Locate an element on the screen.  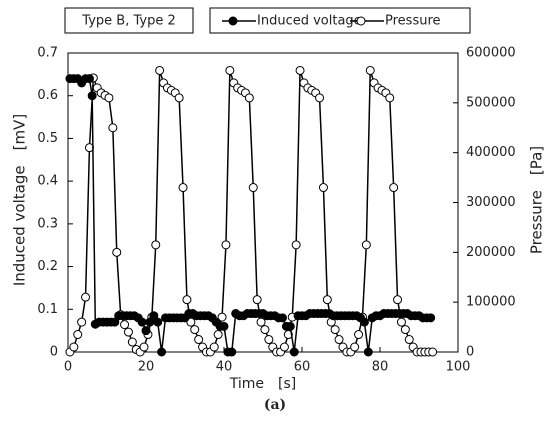
caption: (a) is located at coordinates (275, 405).